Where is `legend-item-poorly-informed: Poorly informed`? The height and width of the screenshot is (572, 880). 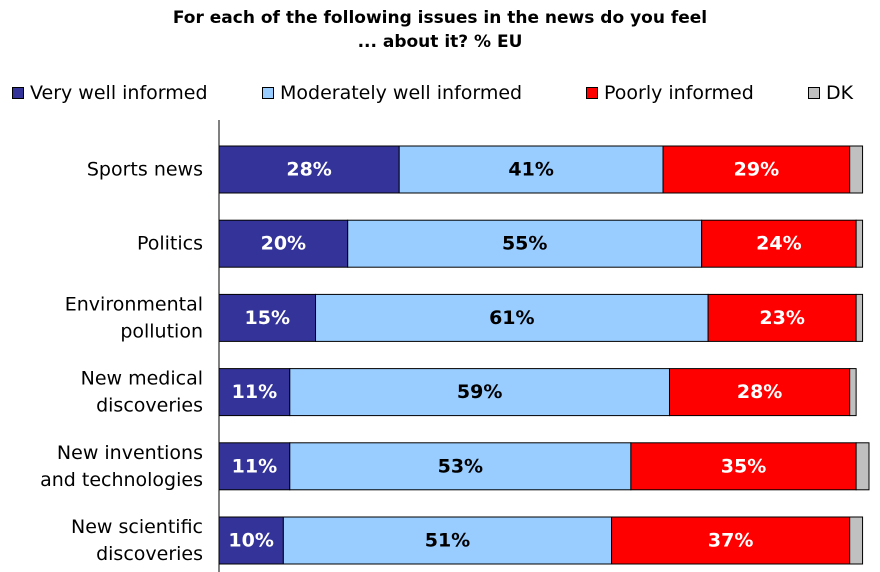 legend-item-poorly-informed: Poorly informed is located at coordinates (670, 93).